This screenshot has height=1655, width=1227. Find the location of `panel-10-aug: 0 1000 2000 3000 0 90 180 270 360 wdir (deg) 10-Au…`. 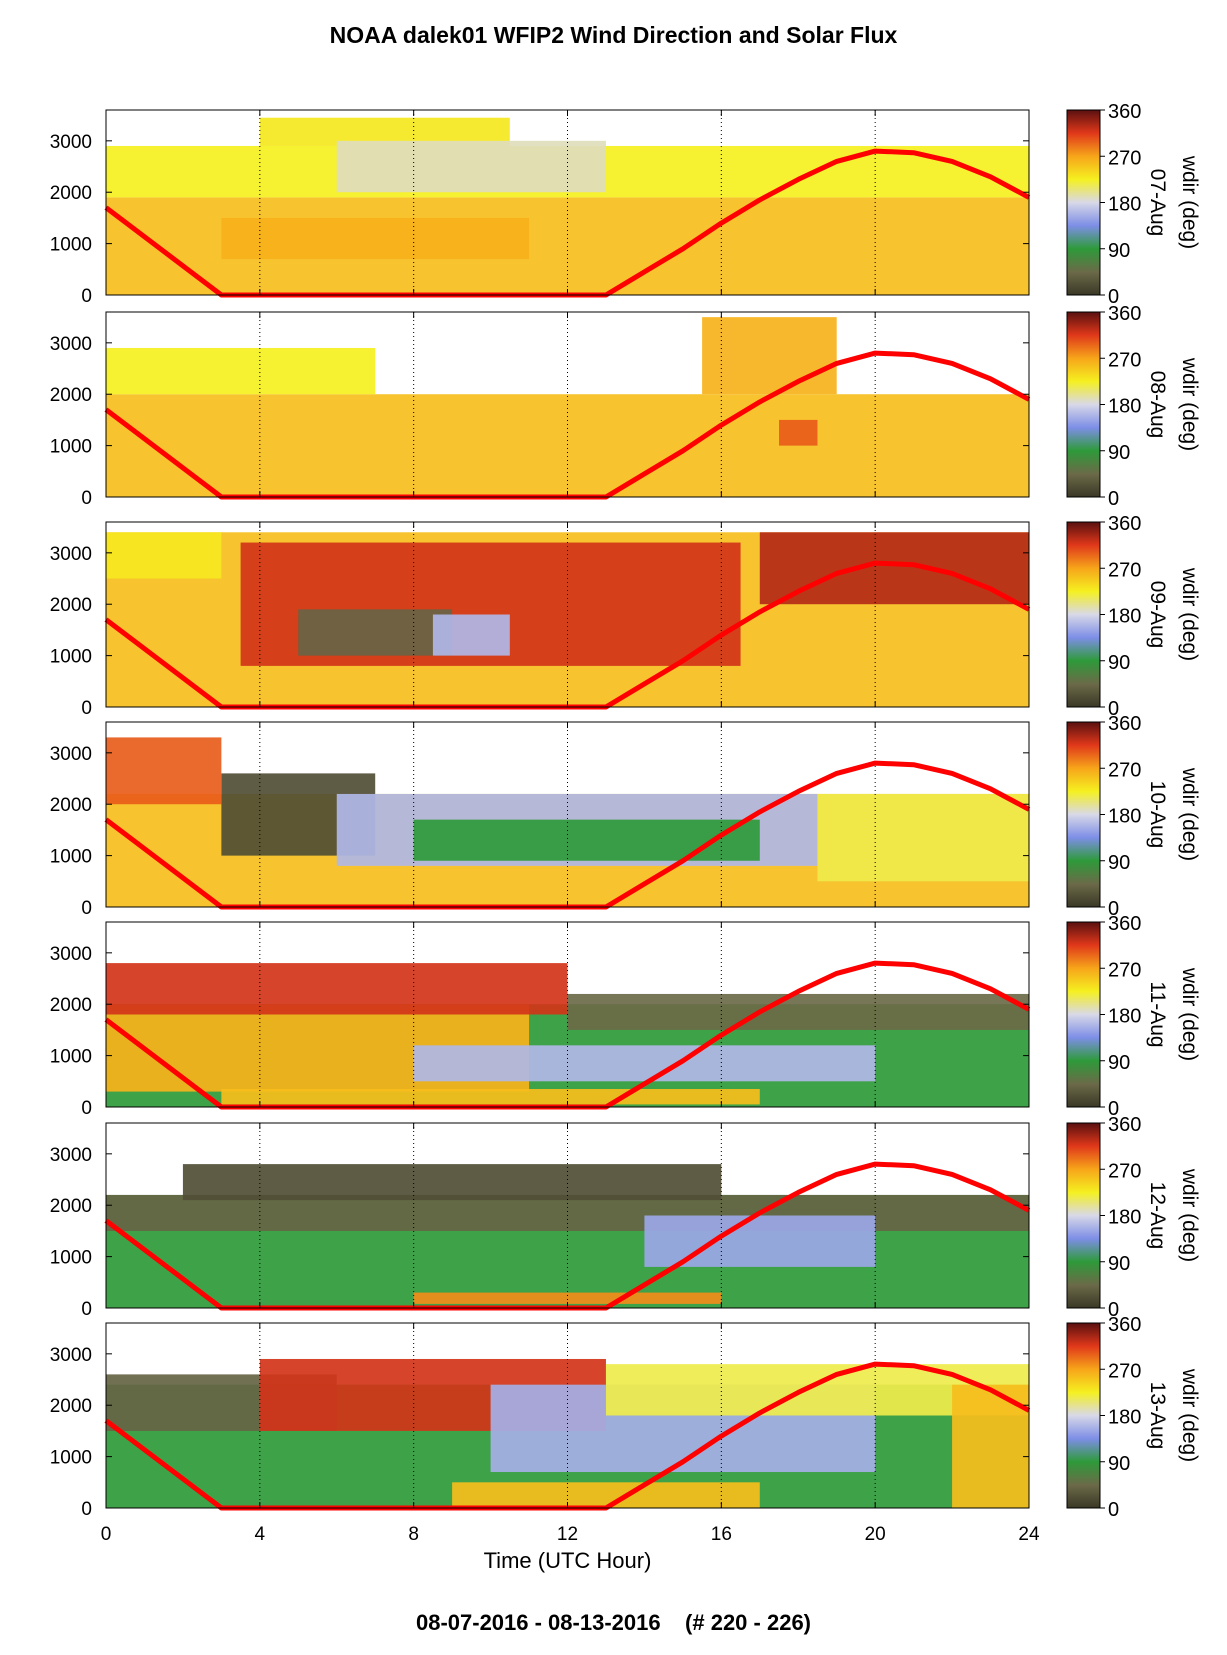

panel-10-aug: 0 1000 2000 3000 0 90 180 270 360 wdir (deg) 10-Au… is located at coordinates (625, 816).